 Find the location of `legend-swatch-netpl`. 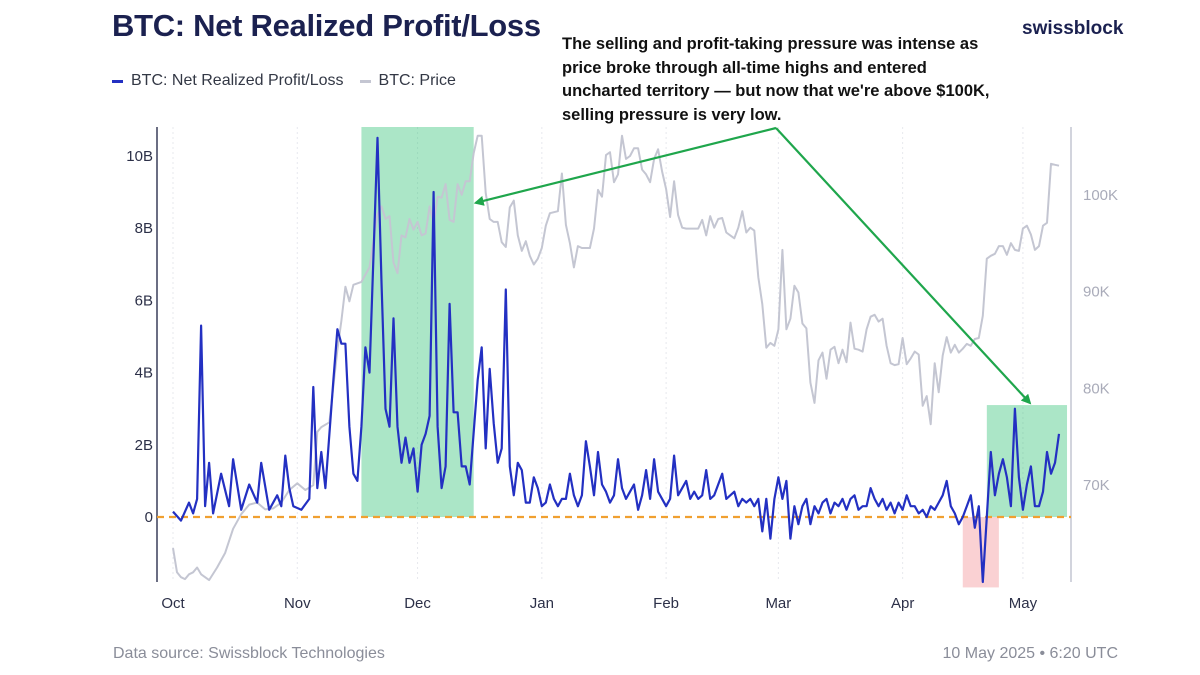

legend-swatch-netpl is located at coordinates (117, 81).